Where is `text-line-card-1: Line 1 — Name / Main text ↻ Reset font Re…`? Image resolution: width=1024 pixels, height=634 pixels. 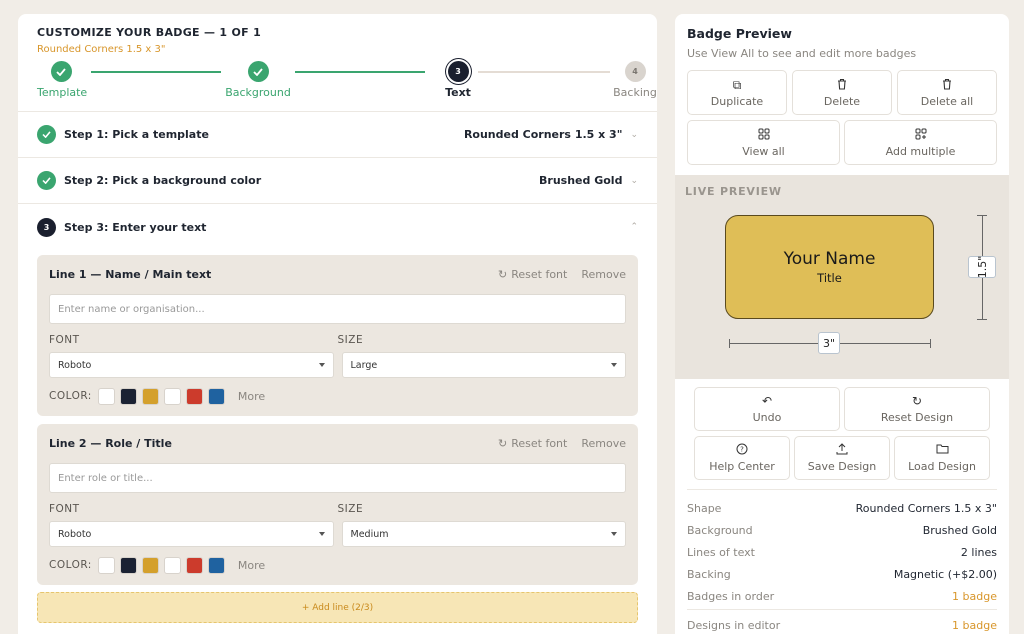 text-line-card-1: Line 1 — Name / Main text ↻ Reset font Re… is located at coordinates (337, 335).